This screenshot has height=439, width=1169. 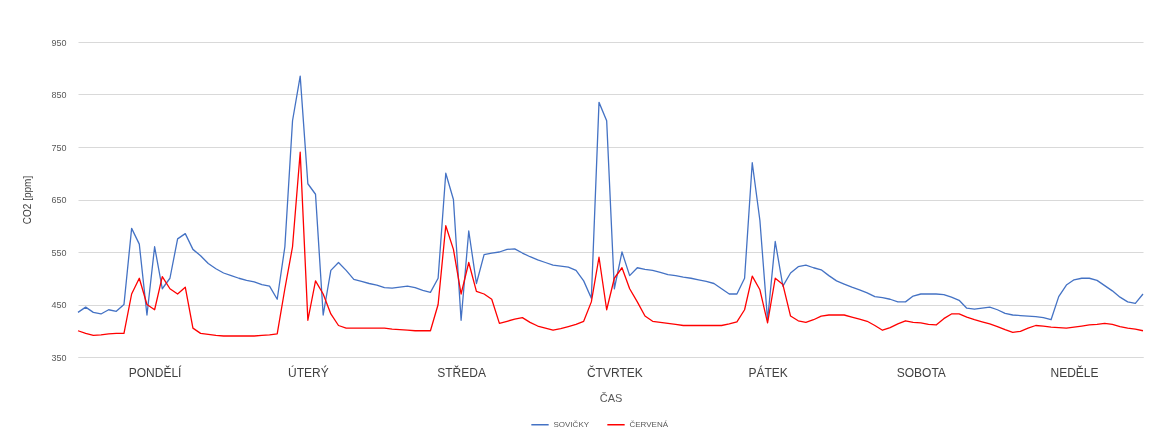 I want to click on y-tick-label: 650, so click(x=59, y=200).